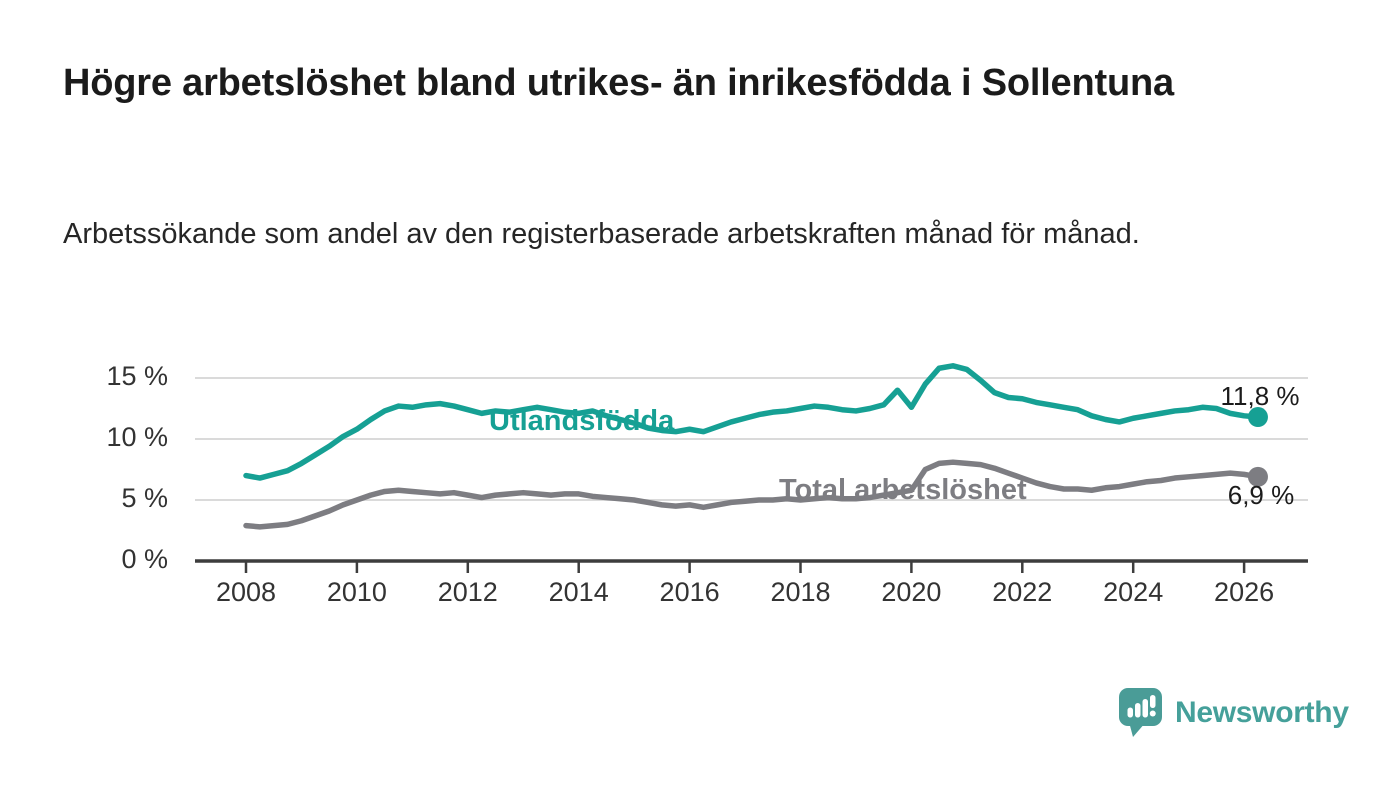 The height and width of the screenshot is (794, 1400). What do you see at coordinates (911, 592) in the screenshot?
I see `x-axis-tick-label: 2020` at bounding box center [911, 592].